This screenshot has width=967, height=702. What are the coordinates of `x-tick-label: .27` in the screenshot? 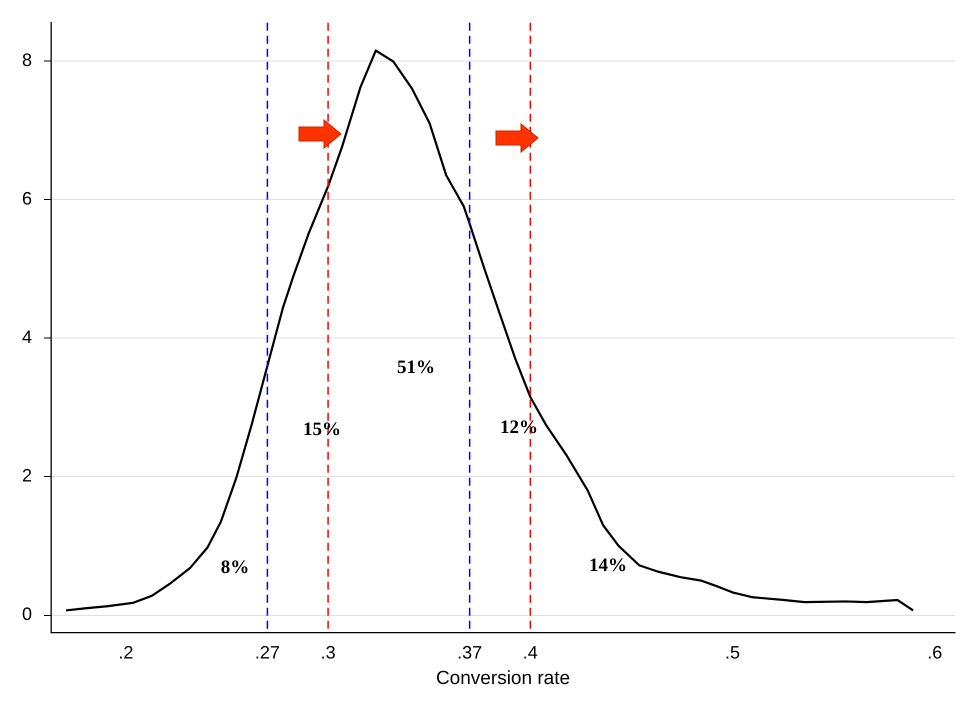 It's located at (267, 652).